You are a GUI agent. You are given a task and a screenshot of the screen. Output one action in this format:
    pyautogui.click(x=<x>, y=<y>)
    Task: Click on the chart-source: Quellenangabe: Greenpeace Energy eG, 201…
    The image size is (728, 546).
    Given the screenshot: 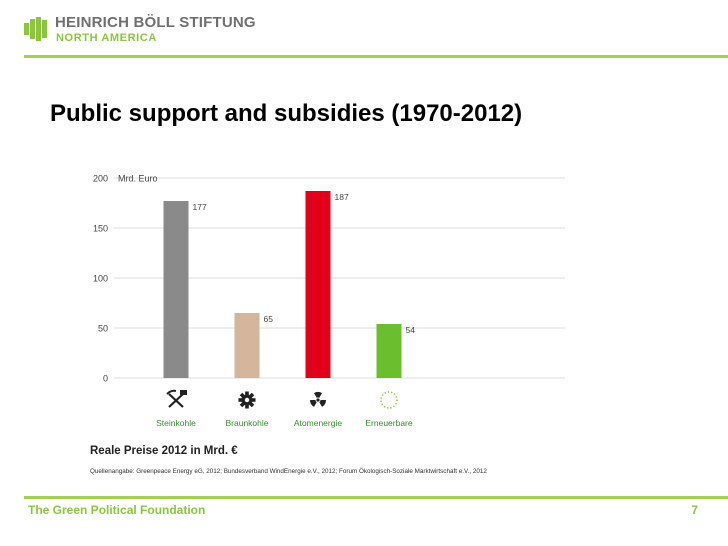 What is the action you would take?
    pyautogui.click(x=288, y=471)
    